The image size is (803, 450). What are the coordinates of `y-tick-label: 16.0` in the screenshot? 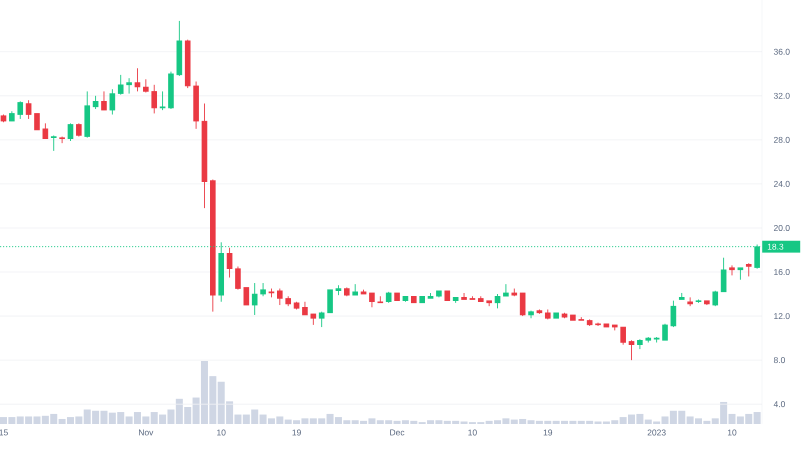 It's located at (782, 272).